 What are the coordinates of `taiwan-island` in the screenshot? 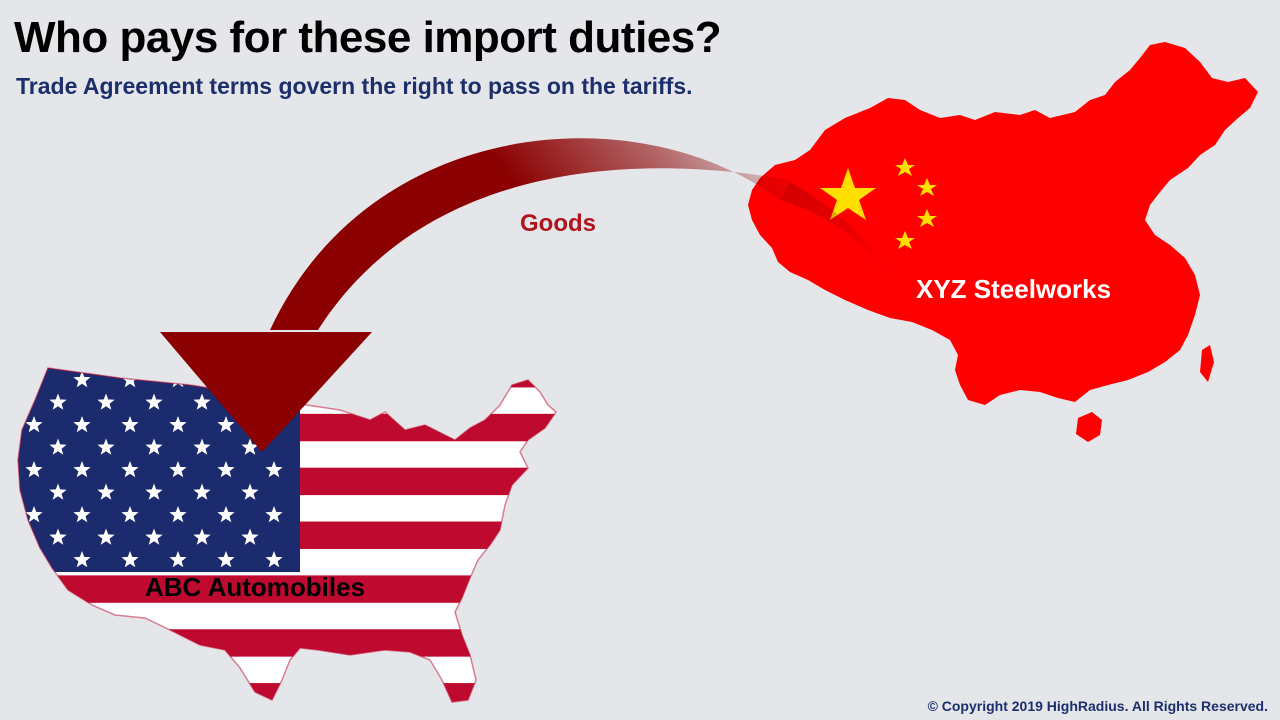 It's located at (1207, 363).